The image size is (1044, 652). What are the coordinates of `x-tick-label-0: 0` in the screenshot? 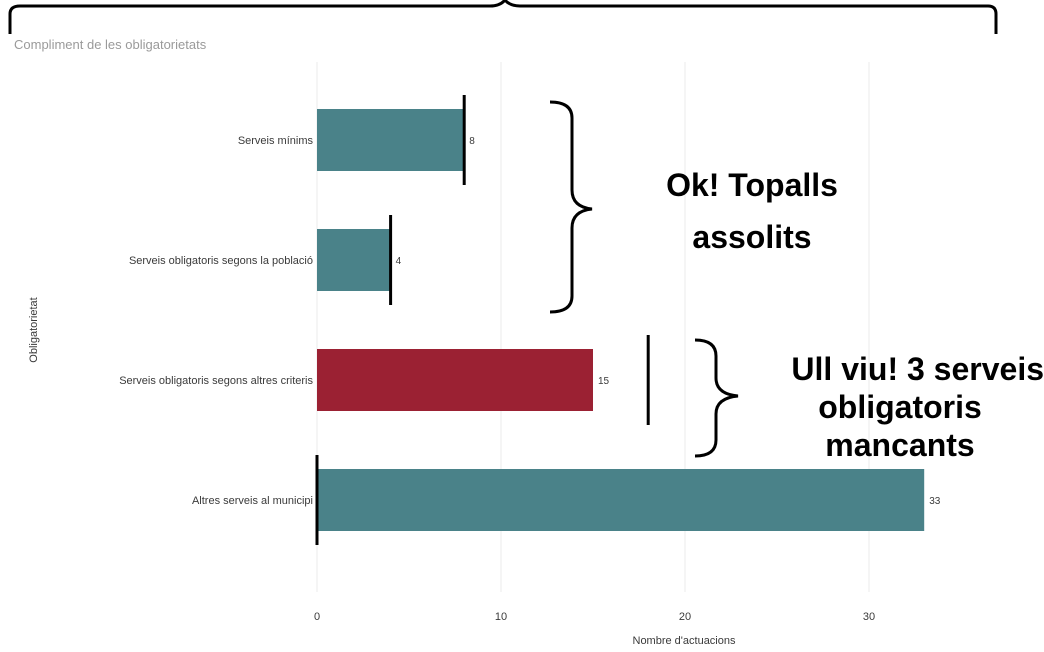 It's located at (317, 617).